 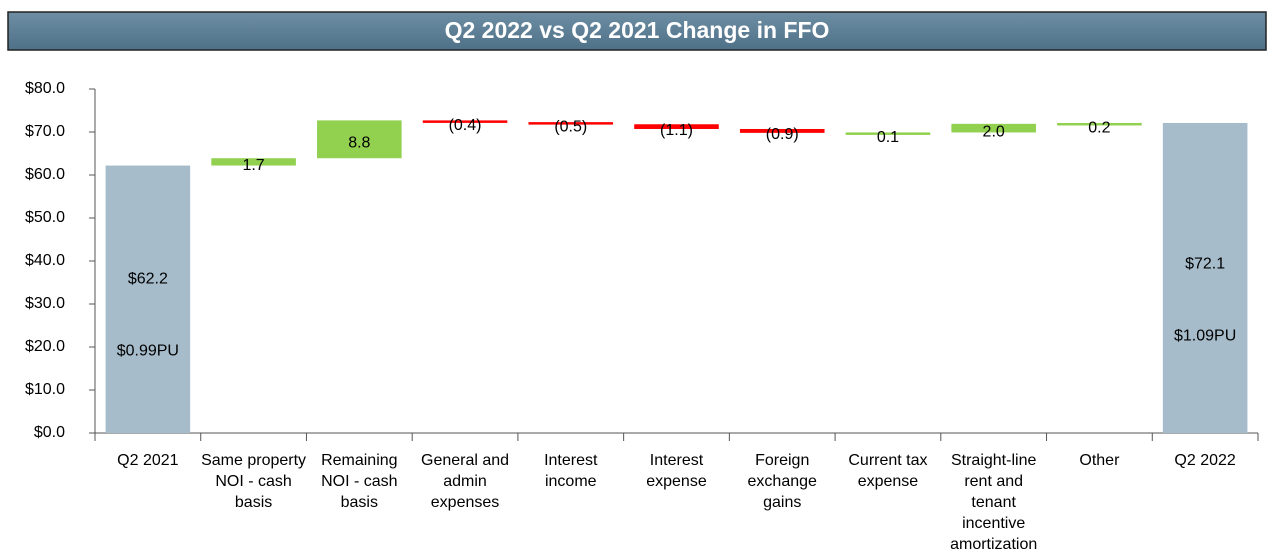 What do you see at coordinates (465, 125) in the screenshot?
I see `value-label: (0.4)` at bounding box center [465, 125].